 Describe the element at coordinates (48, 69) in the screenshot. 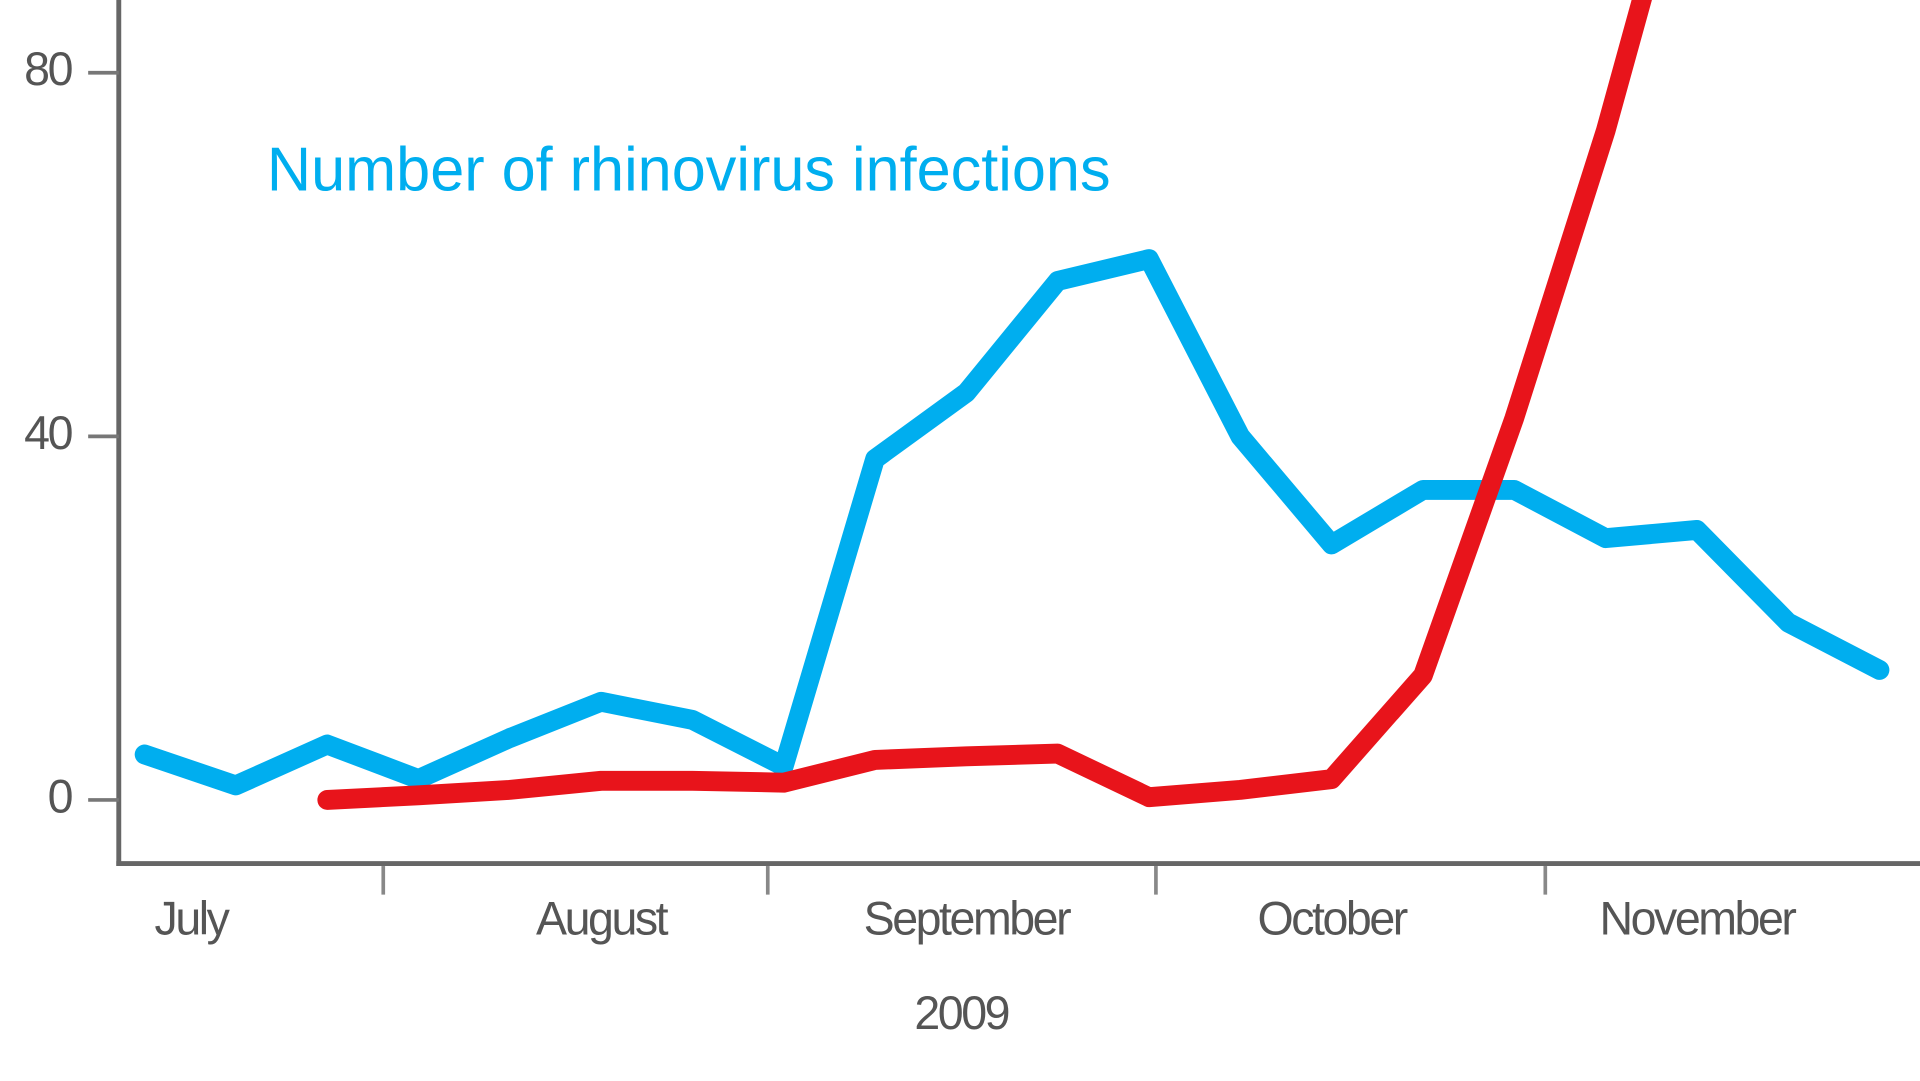

I see `y-tick-label: 80` at that location.